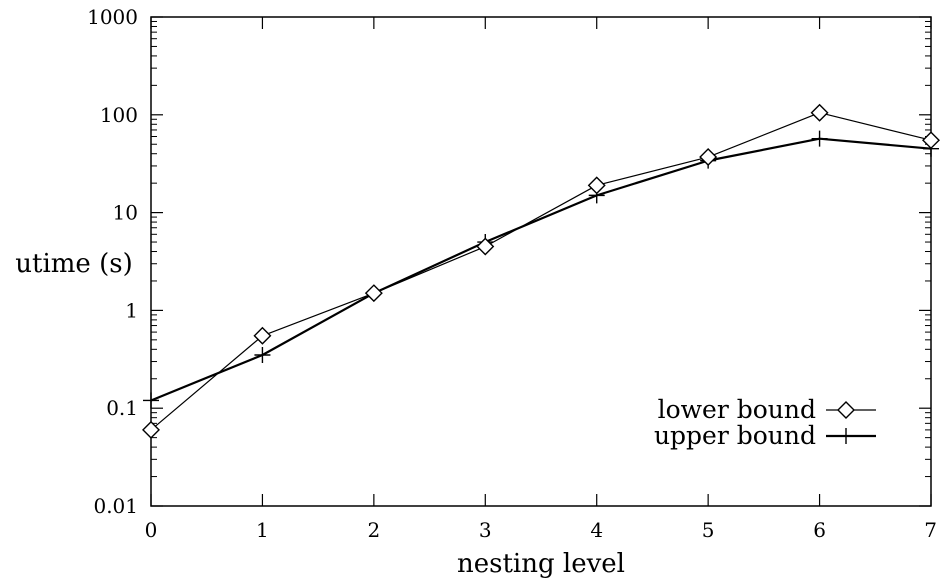  Describe the element at coordinates (151, 530) in the screenshot. I see `x-tick-label: 0` at that location.